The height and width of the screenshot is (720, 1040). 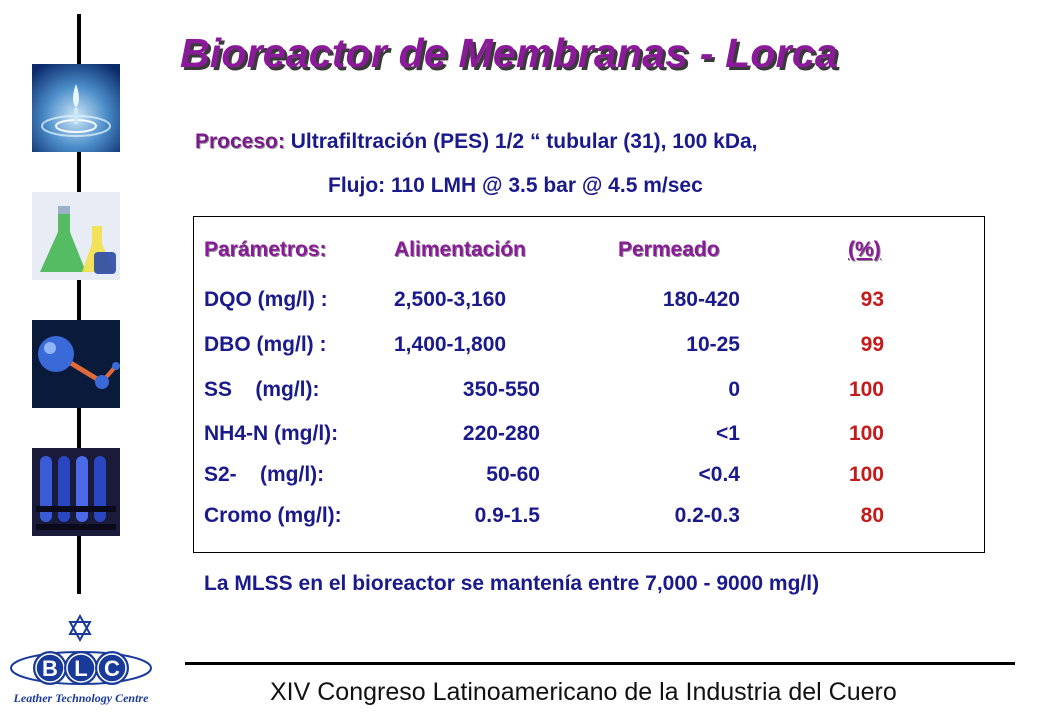 What do you see at coordinates (450, 299) in the screenshot?
I see `row-dqo-alimentacion: 2,500-3,160` at bounding box center [450, 299].